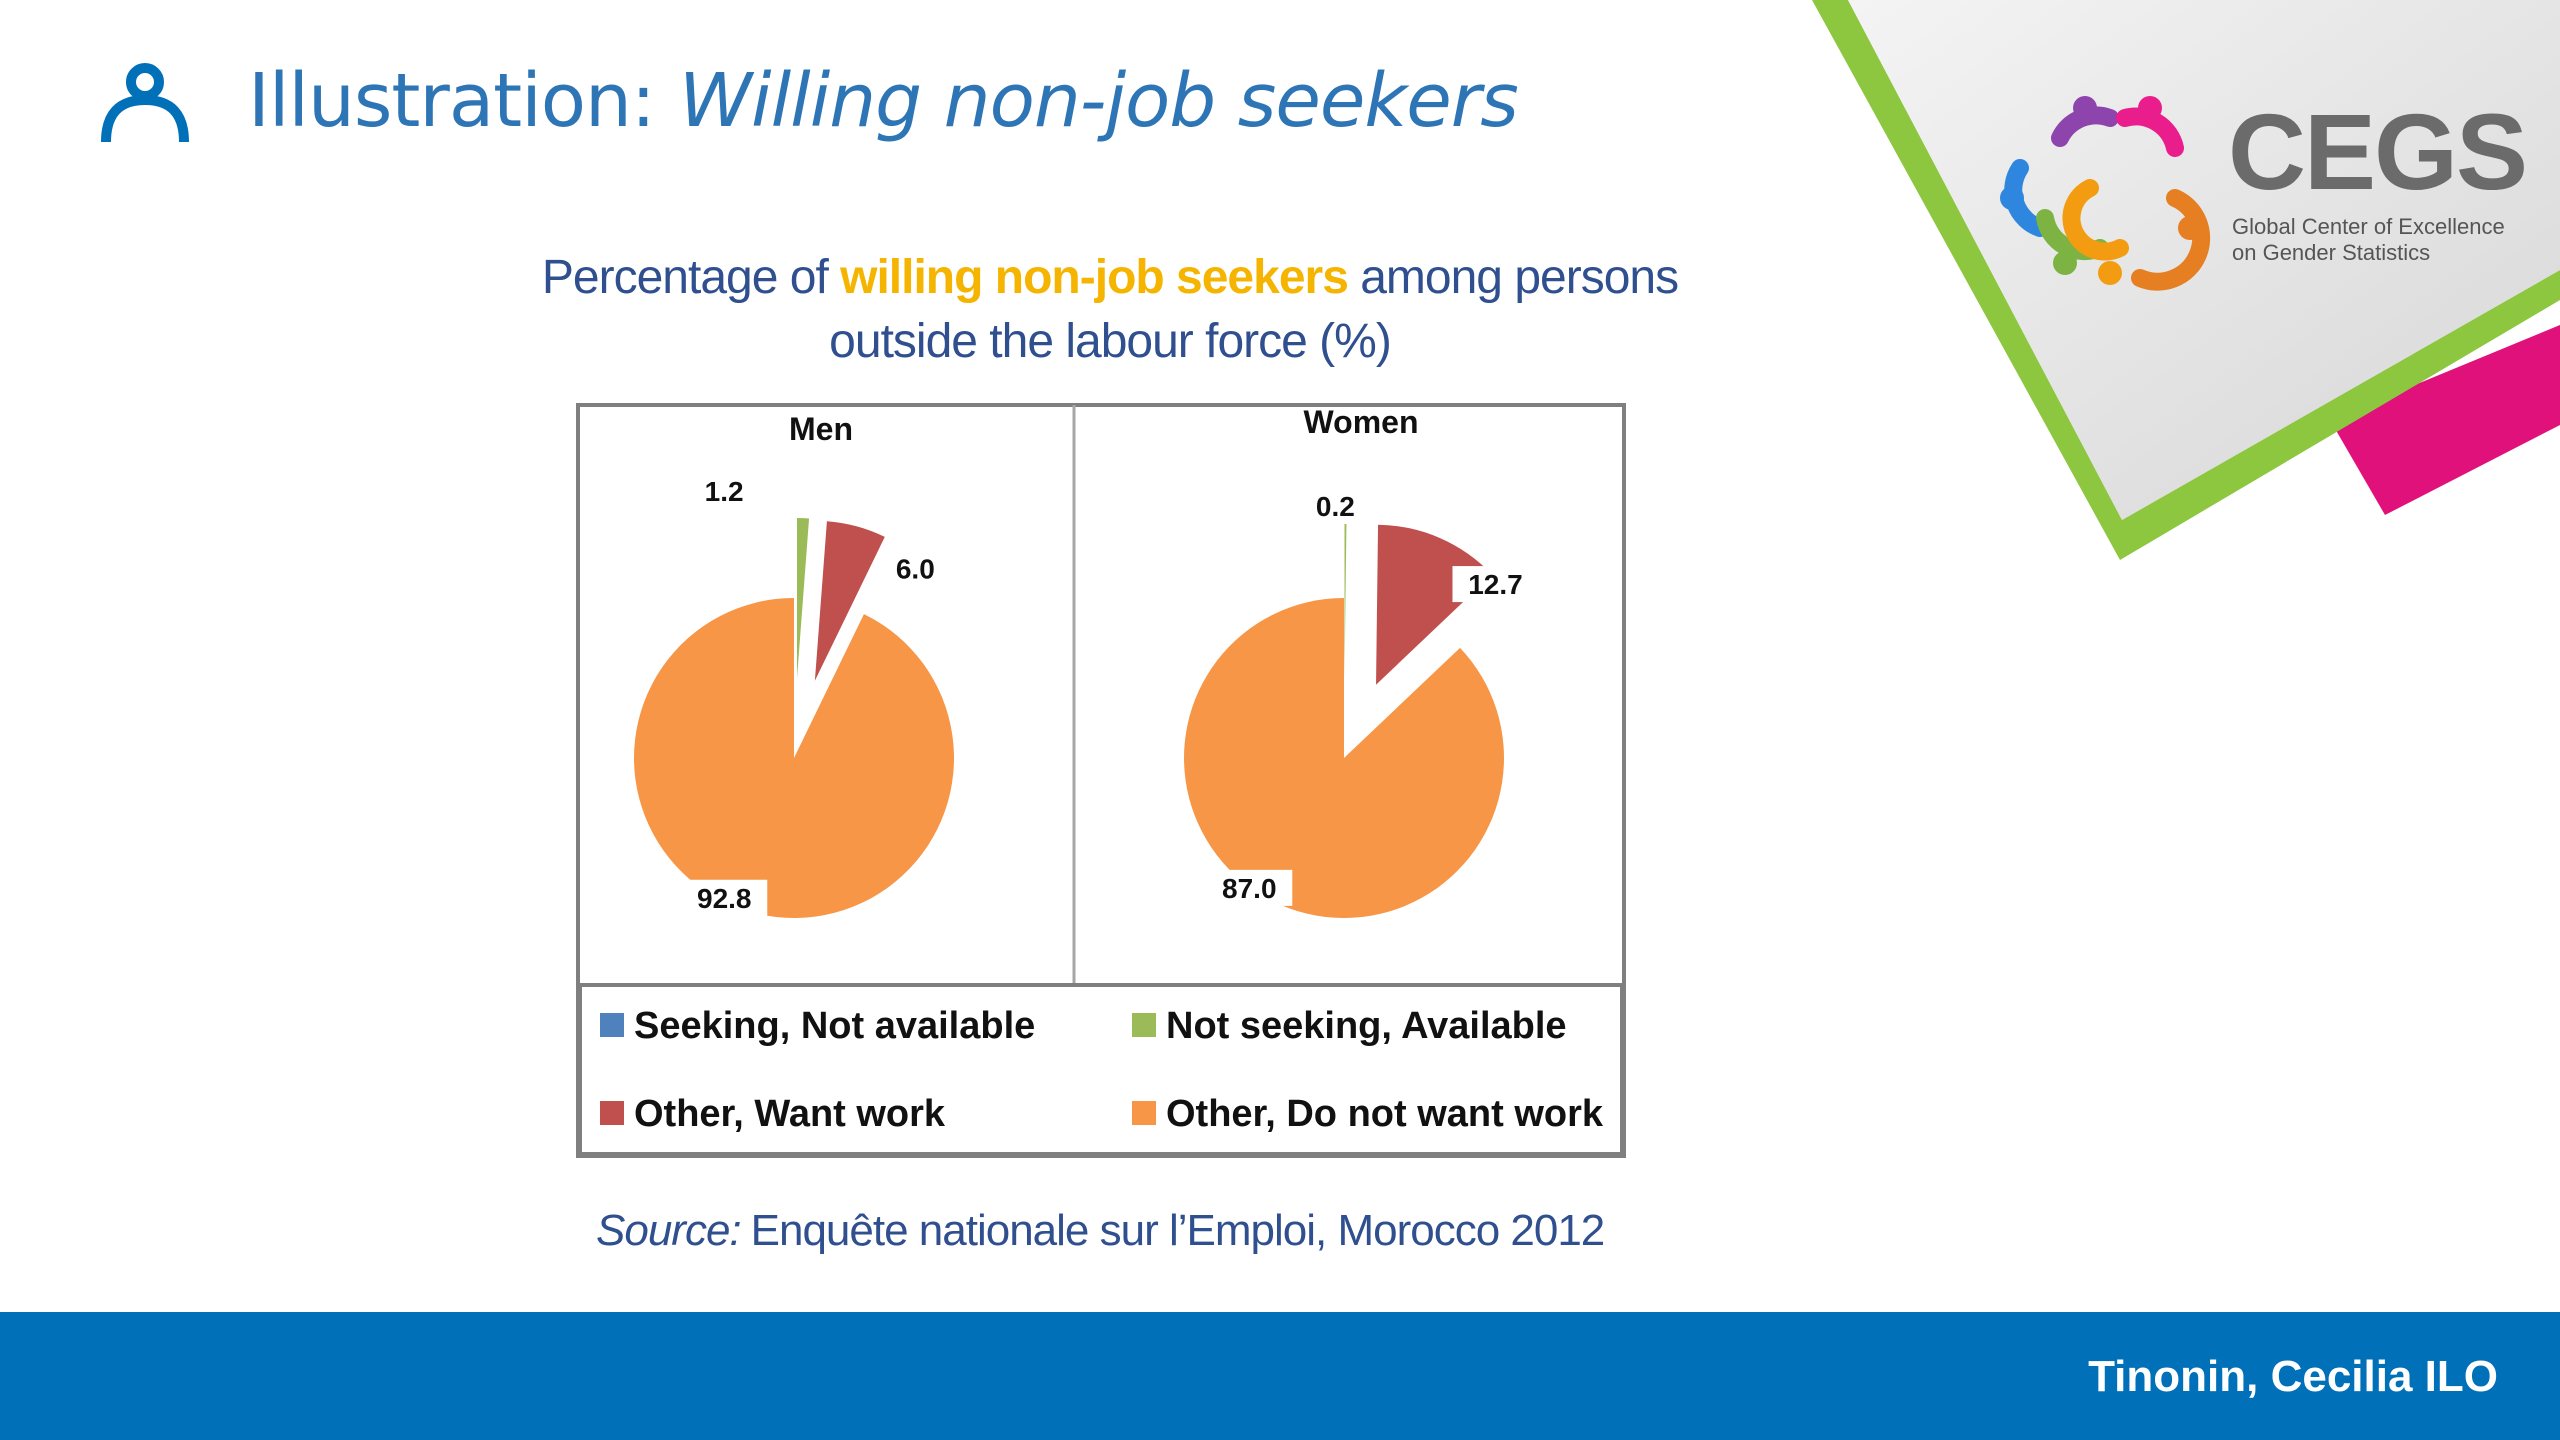 This screenshot has height=1440, width=2560. What do you see at coordinates (835, 1026) in the screenshot?
I see `legend-label-0: Seeking, Not available` at bounding box center [835, 1026].